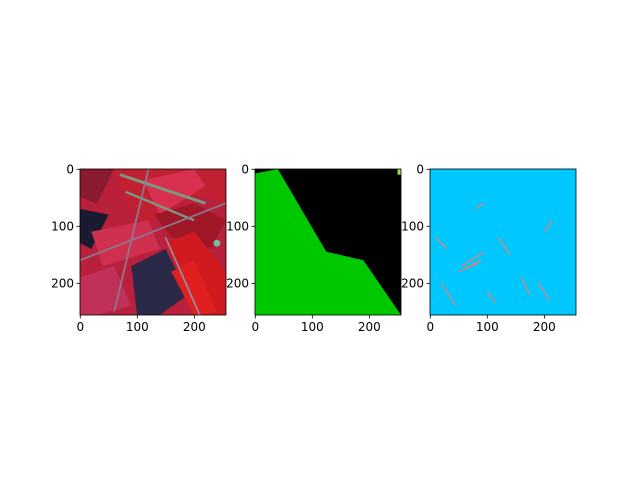 This screenshot has width=640, height=480. I want to click on image-prediction, so click(503, 242).